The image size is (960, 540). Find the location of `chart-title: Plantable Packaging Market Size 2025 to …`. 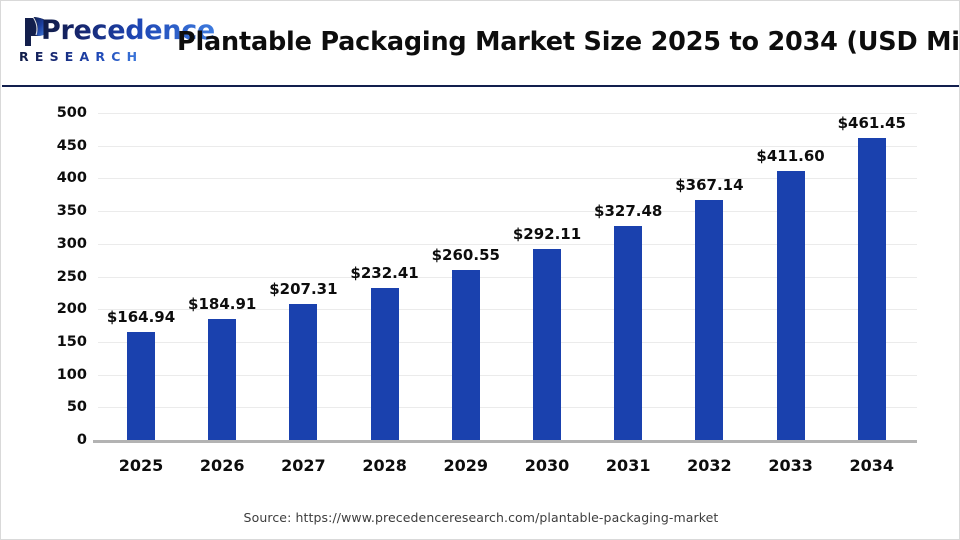

chart-title: Plantable Packaging Market Size 2025 to … is located at coordinates (568, 42).